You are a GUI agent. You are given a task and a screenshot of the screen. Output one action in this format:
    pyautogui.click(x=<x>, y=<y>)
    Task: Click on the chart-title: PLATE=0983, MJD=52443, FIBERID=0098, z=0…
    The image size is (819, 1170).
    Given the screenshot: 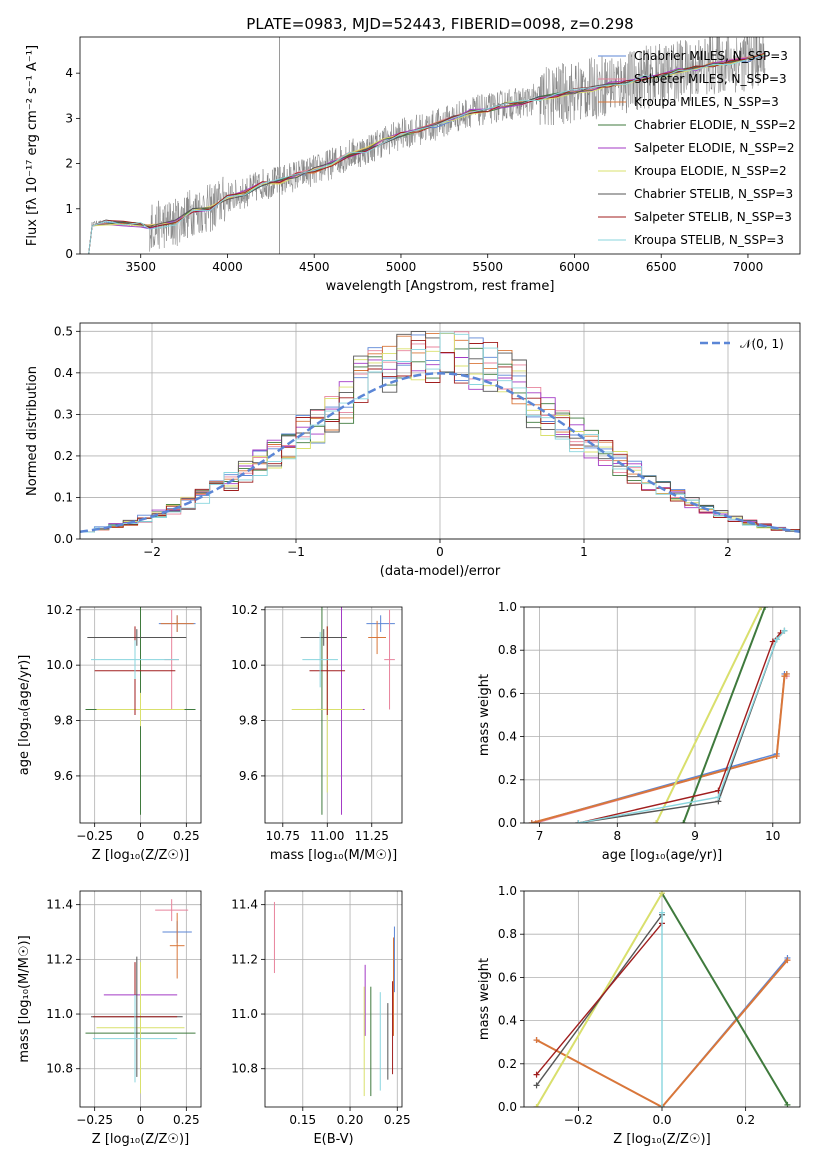 What is the action you would take?
    pyautogui.click(x=439, y=24)
    